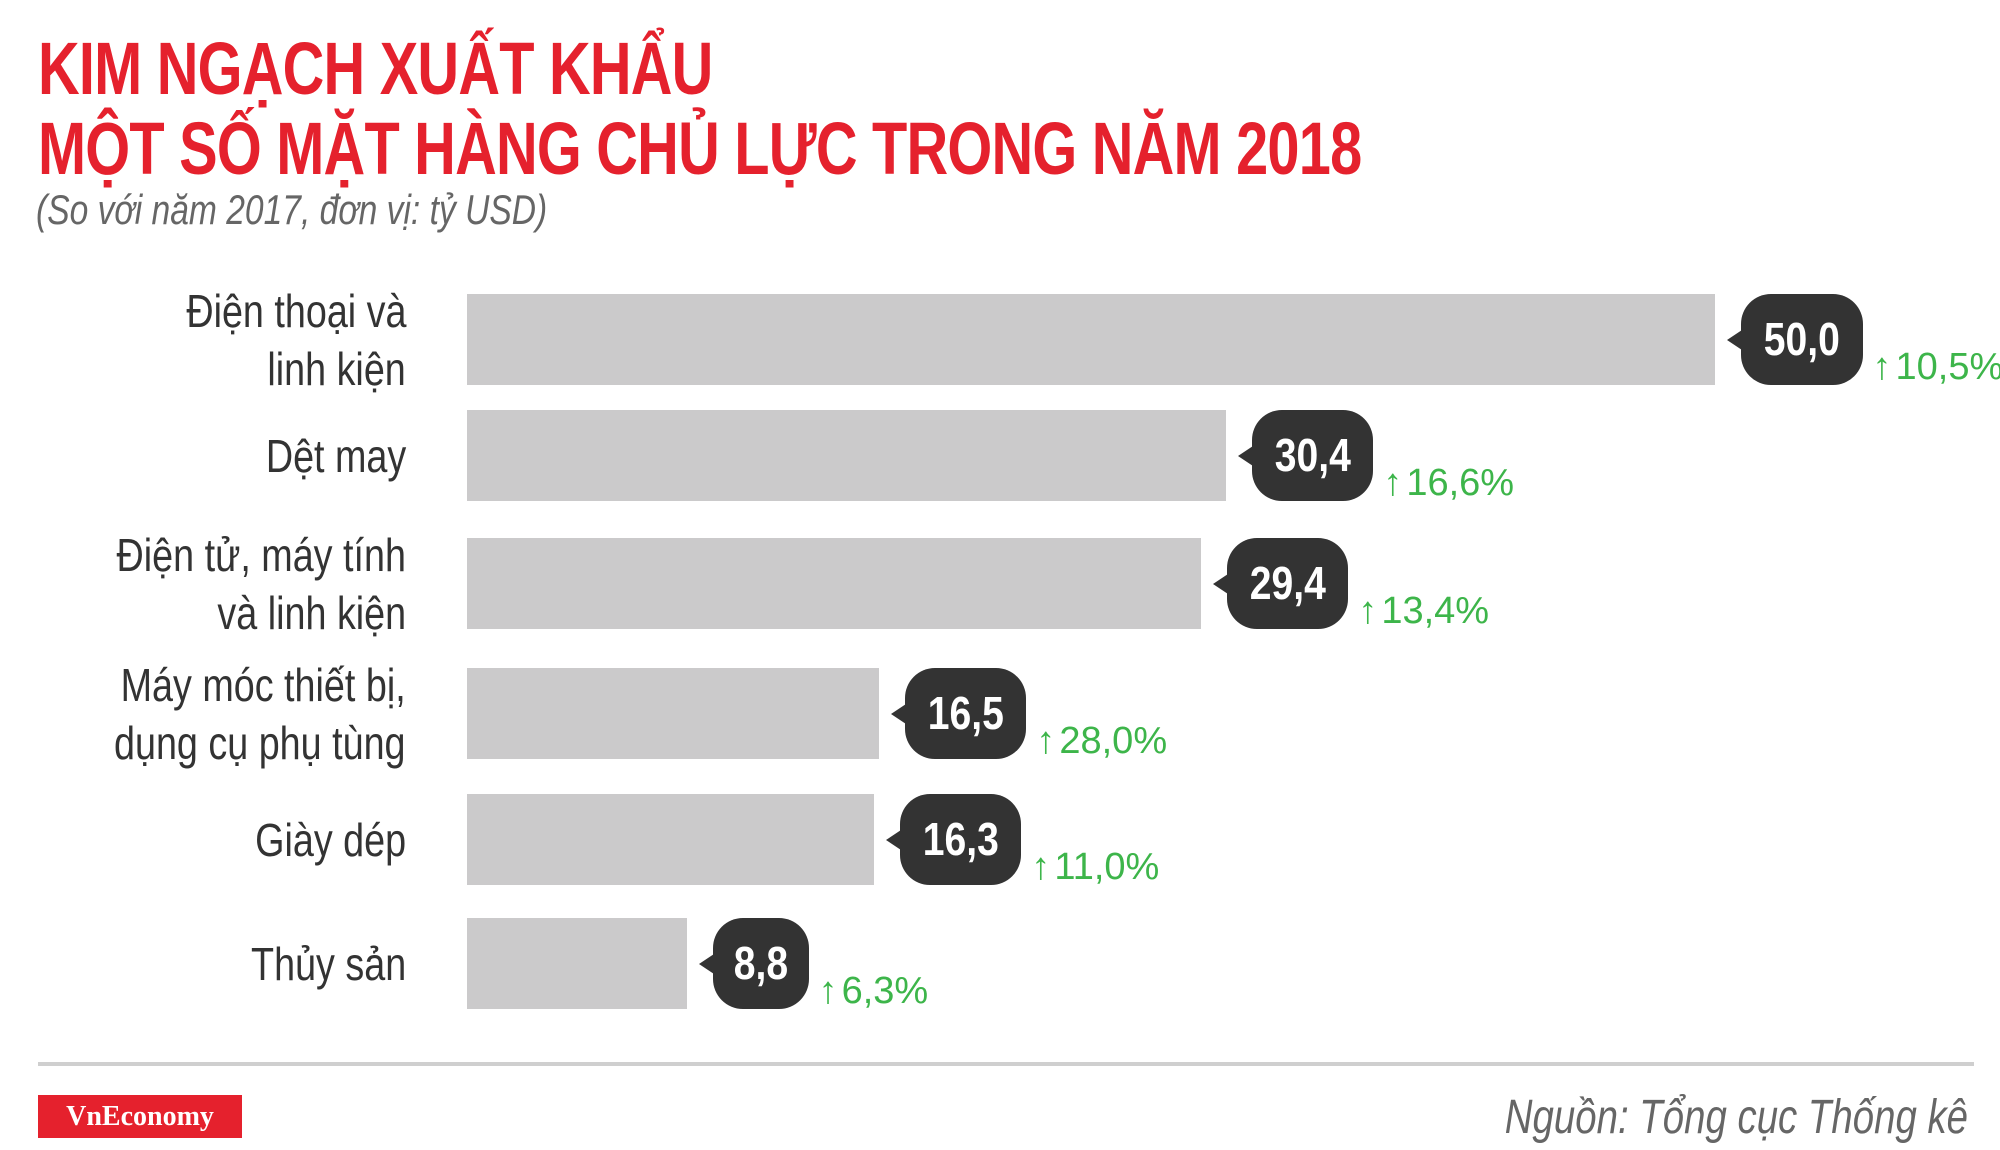 The image size is (2000, 1150). What do you see at coordinates (1435, 611) in the screenshot?
I see `growth-text: 13,4%` at bounding box center [1435, 611].